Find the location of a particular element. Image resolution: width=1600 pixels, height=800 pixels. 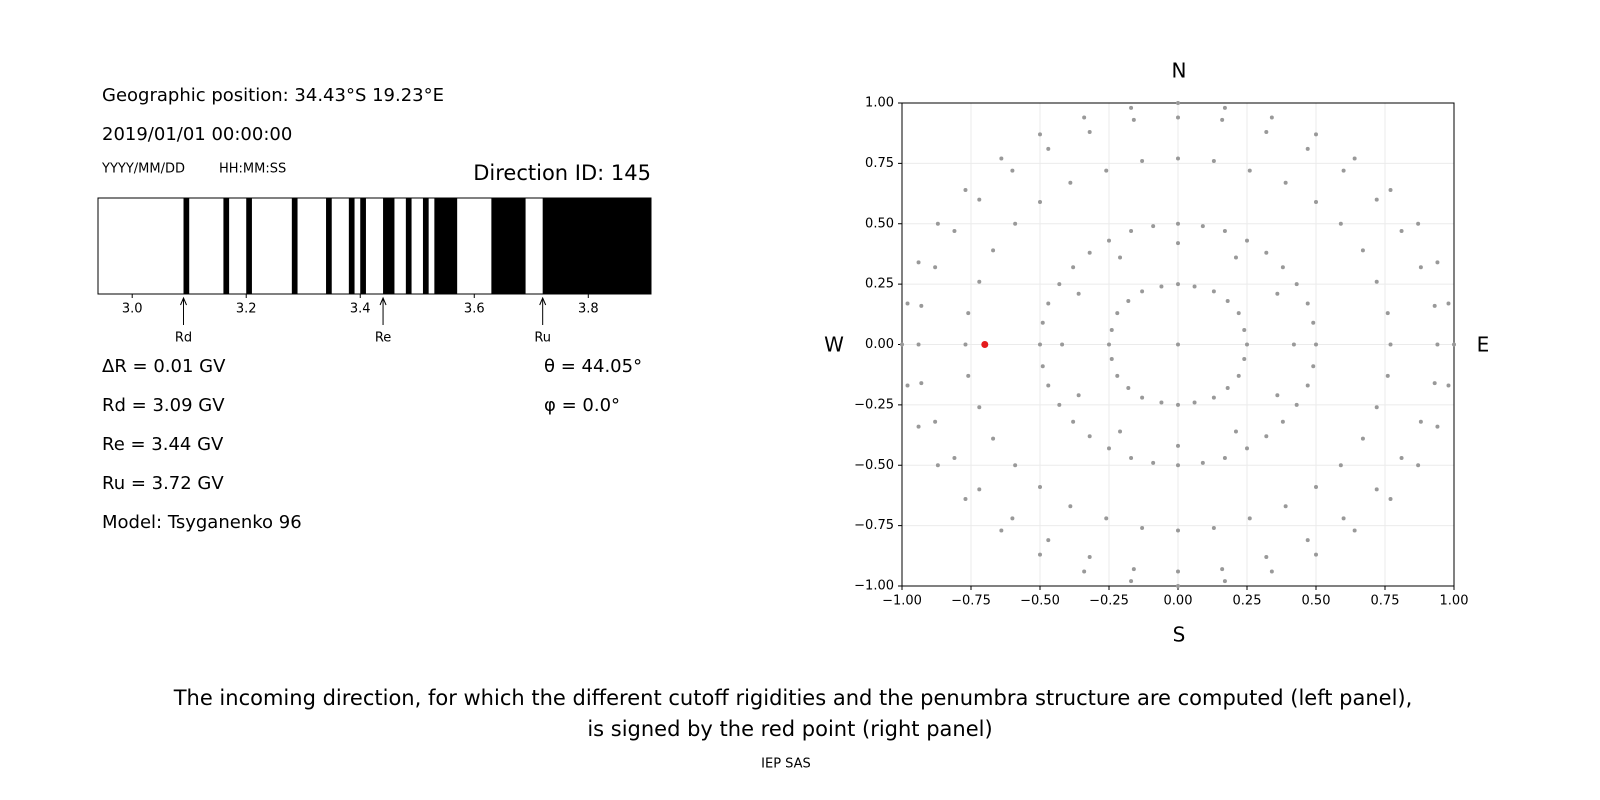

info-line: Model: Tsyganenko 96 is located at coordinates (202, 522).